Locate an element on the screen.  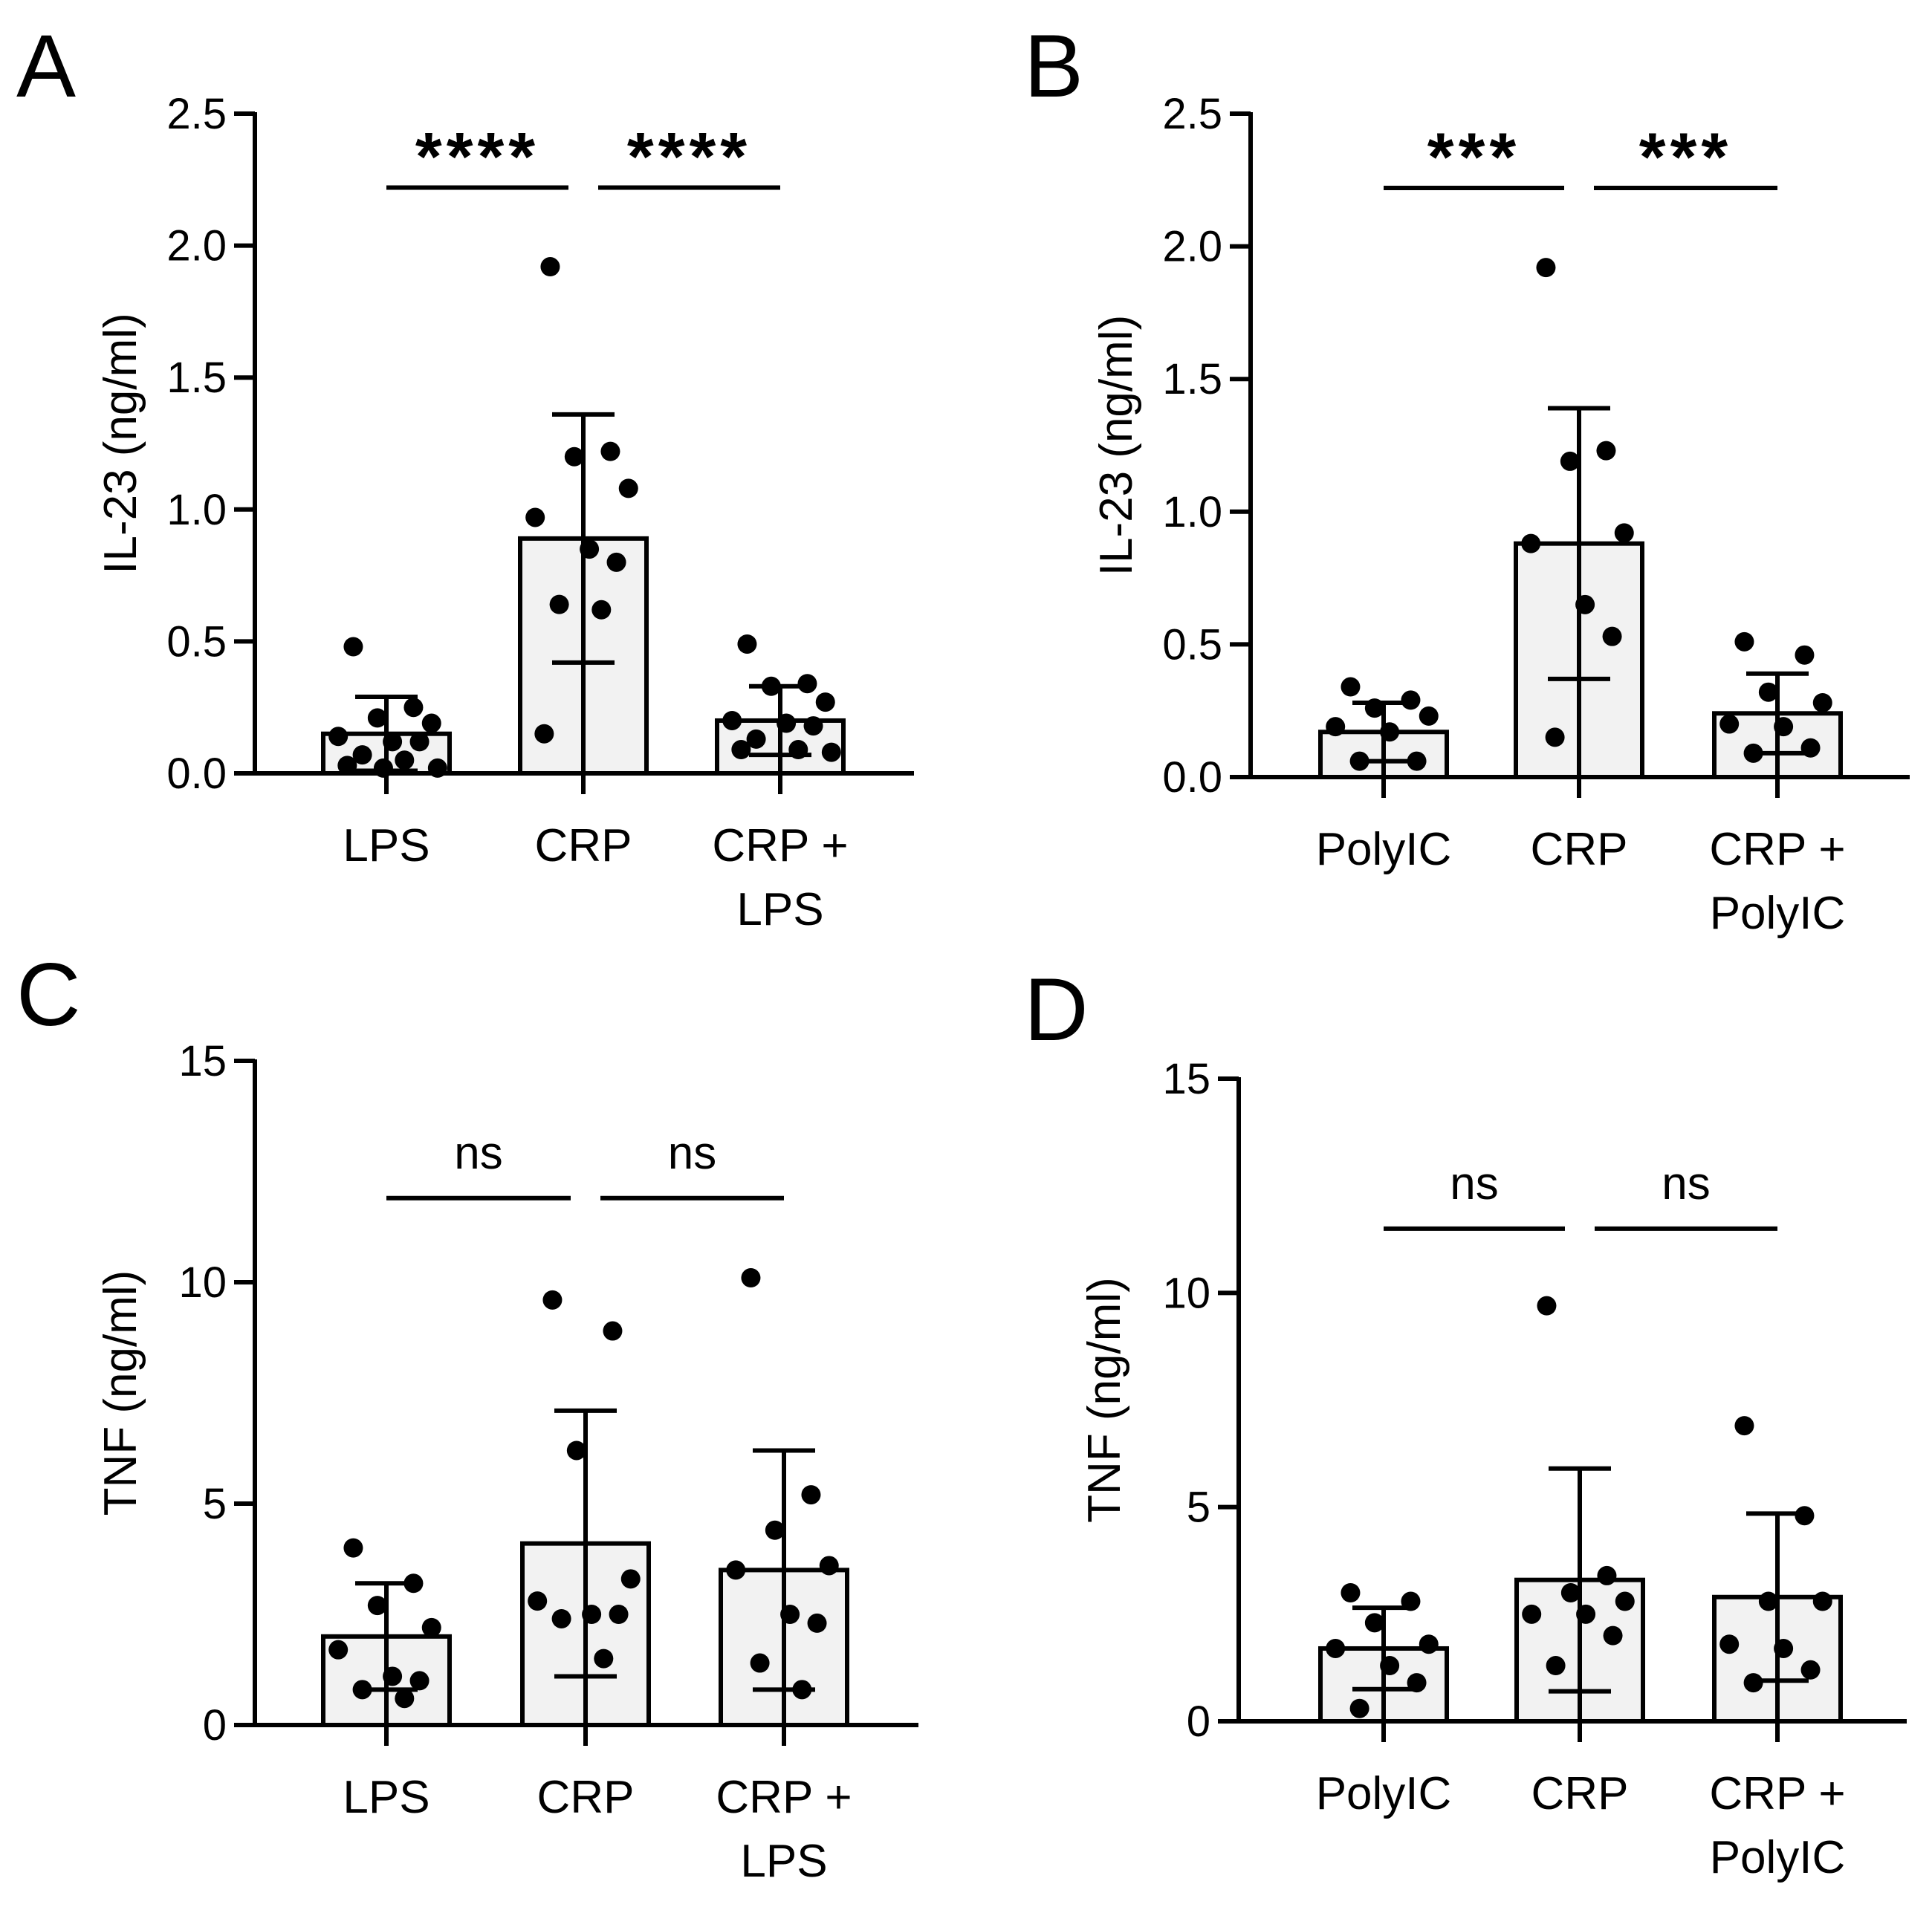
y-tick-label: 10 is located at coordinates (202, 1282).